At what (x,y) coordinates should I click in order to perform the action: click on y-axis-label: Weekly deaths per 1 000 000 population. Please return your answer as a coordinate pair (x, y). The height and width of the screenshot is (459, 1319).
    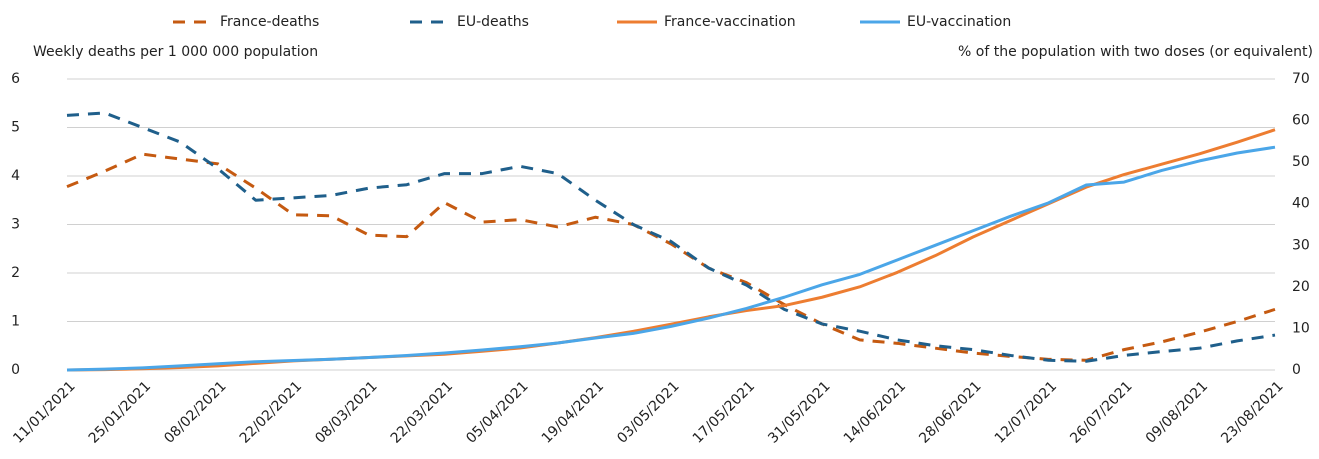
    Looking at the image, I should click on (175, 52).